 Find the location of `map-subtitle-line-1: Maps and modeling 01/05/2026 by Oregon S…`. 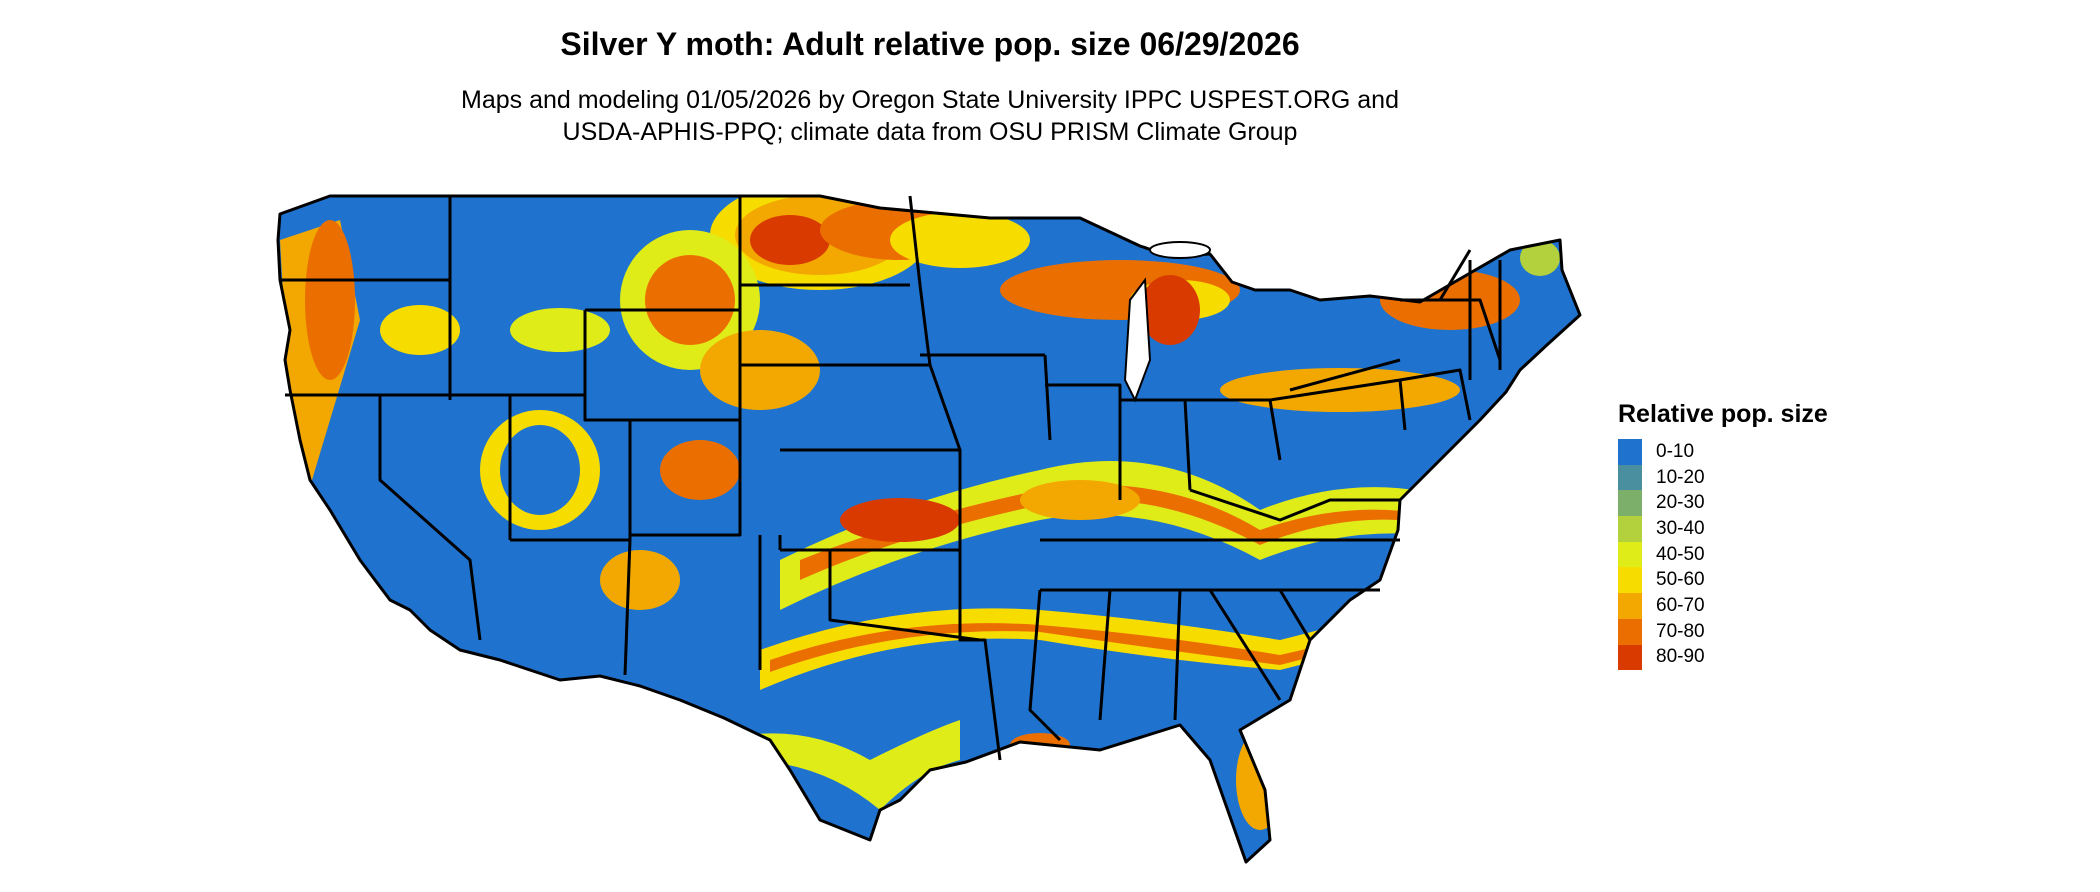

map-subtitle-line-1: Maps and modeling 01/05/2026 by Oregon S… is located at coordinates (930, 100).